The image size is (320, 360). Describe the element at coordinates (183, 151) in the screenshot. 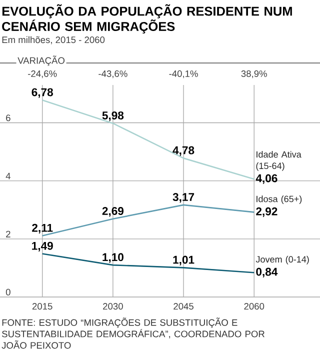

I see `data-label: 4,78` at that location.